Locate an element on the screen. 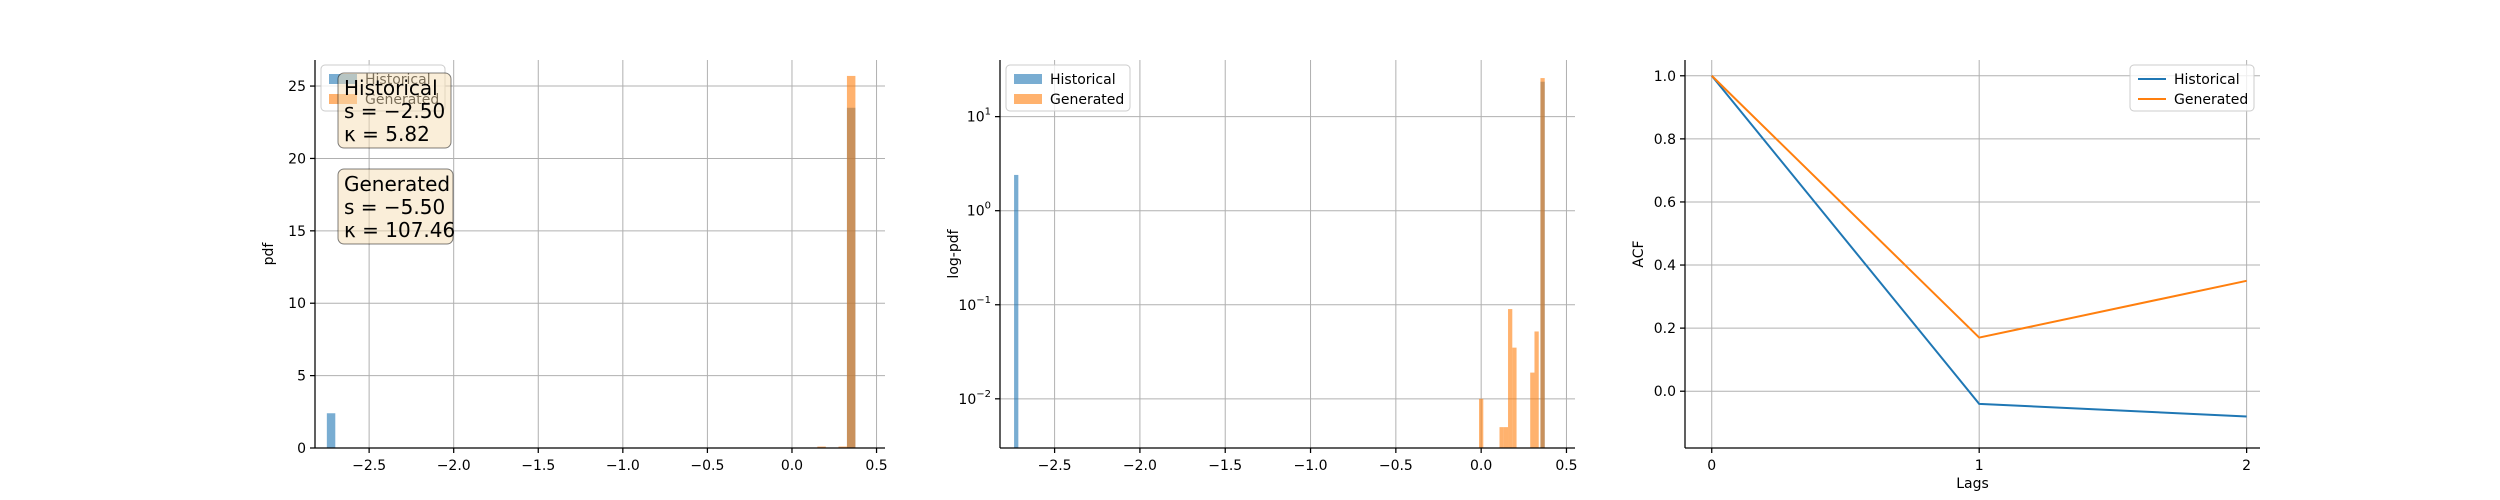 The width and height of the screenshot is (2500, 500). y-axis-label: pdf is located at coordinates (269, 254).